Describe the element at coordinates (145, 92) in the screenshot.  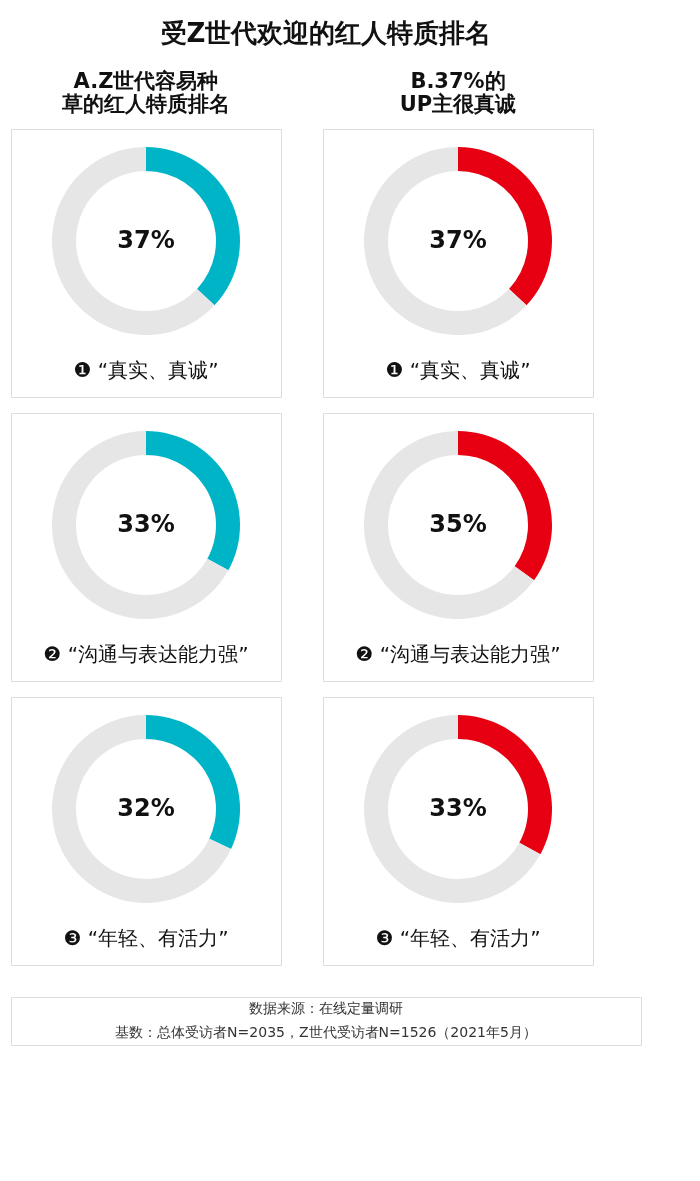
I see `chart-title: A.Z世代容易种草的红人特质排名` at that location.